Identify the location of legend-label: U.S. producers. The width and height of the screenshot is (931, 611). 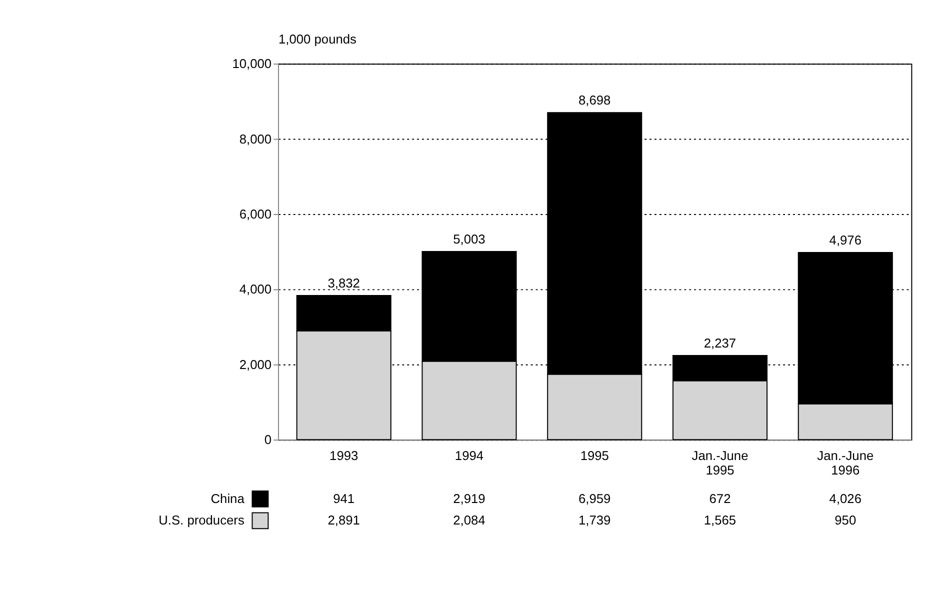
(201, 520).